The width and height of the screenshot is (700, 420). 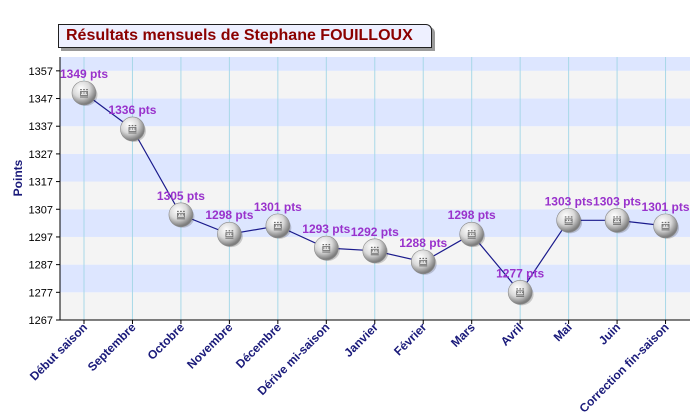 I want to click on x-tick-label: Juin, so click(x=609, y=333).